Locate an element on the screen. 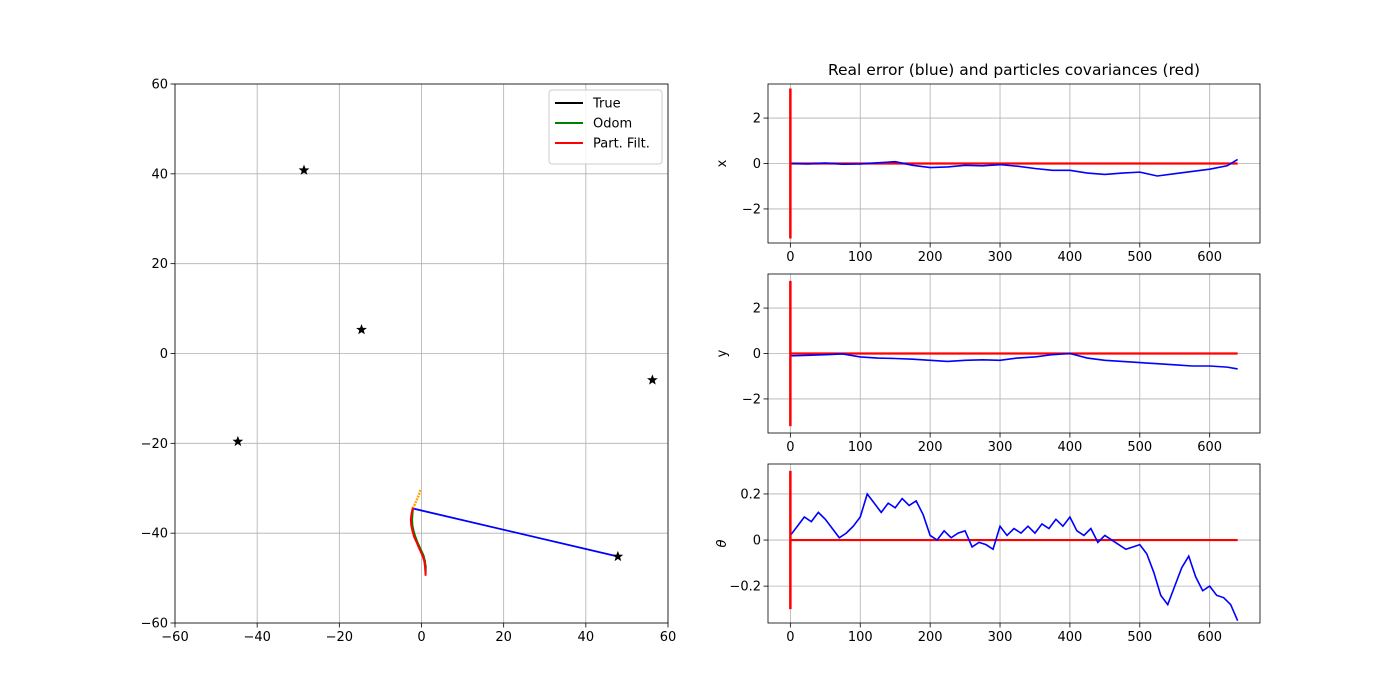  x-tick-label: 20 is located at coordinates (503, 637).